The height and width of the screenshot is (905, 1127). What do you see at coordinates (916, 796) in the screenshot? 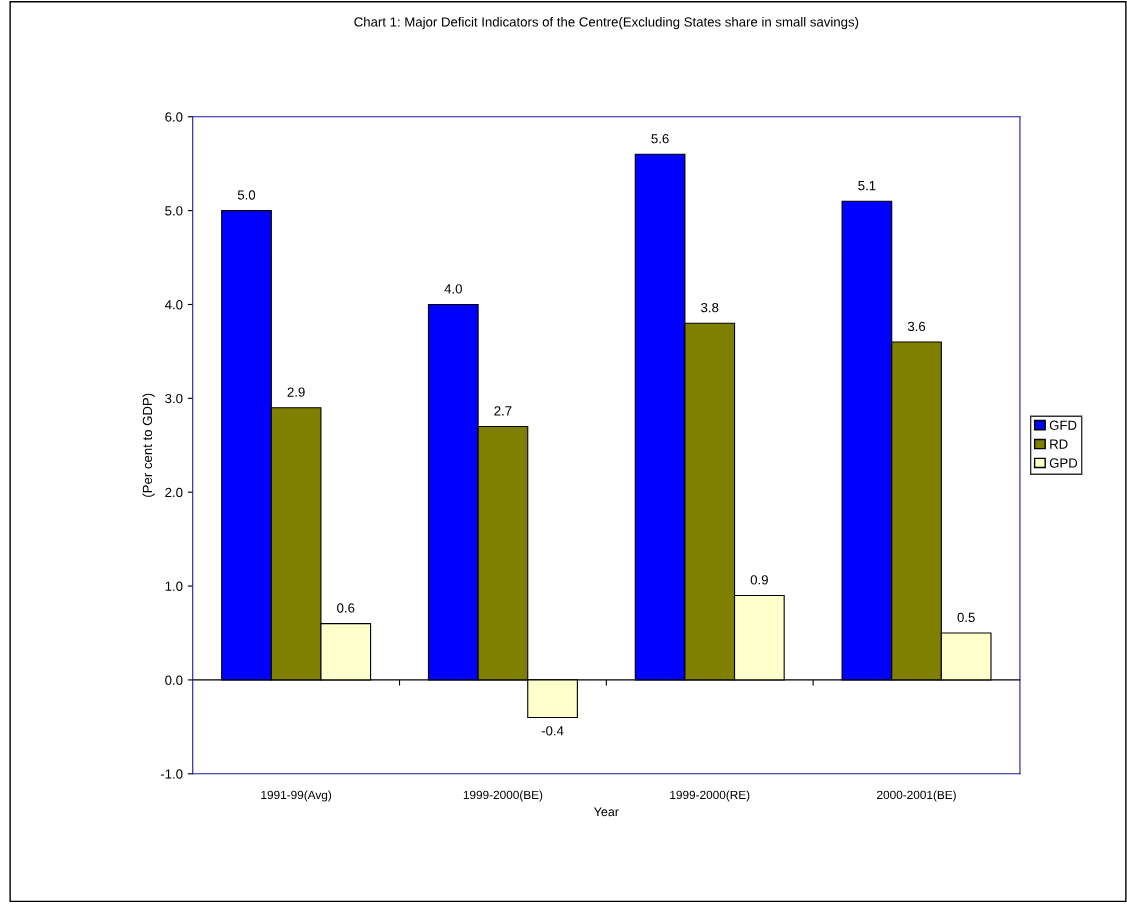
I see `x-tick-label: 2000-2001(BE)` at bounding box center [916, 796].